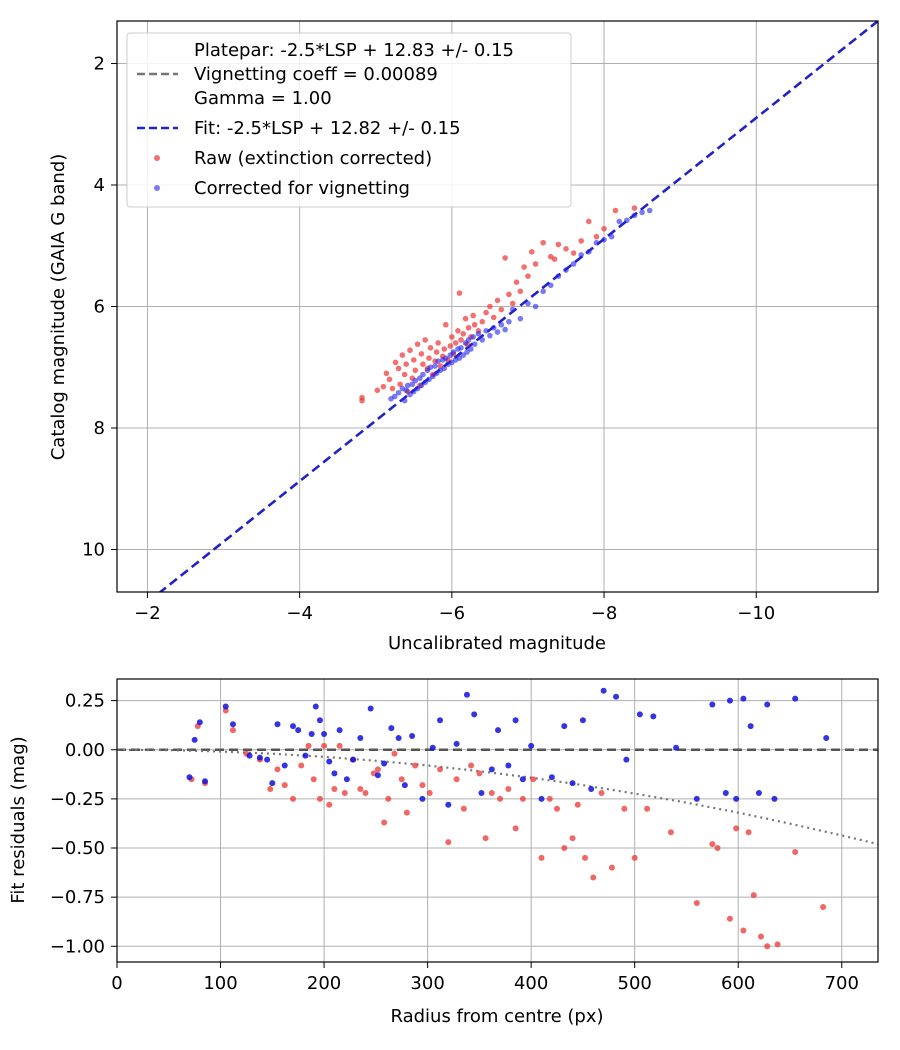 The height and width of the screenshot is (1050, 900). I want to click on top-y-tick-label: 4, so click(99, 185).